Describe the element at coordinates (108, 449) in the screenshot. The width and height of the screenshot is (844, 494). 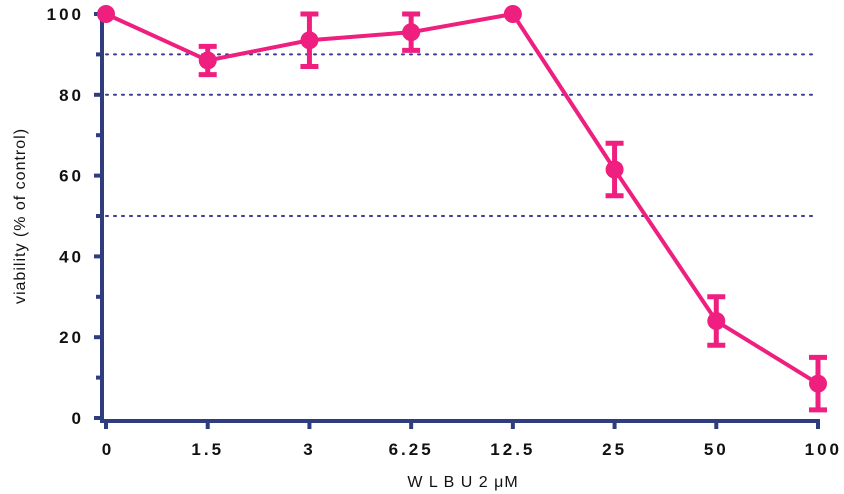
I see `x-tick-label-0: 0` at that location.